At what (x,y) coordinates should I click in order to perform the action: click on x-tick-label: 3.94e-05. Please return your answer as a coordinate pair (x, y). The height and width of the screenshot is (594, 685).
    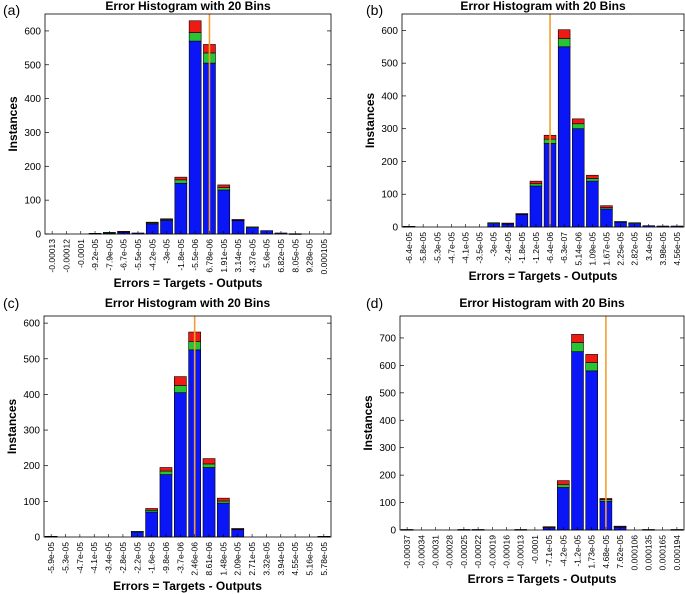
    Looking at the image, I should click on (281, 559).